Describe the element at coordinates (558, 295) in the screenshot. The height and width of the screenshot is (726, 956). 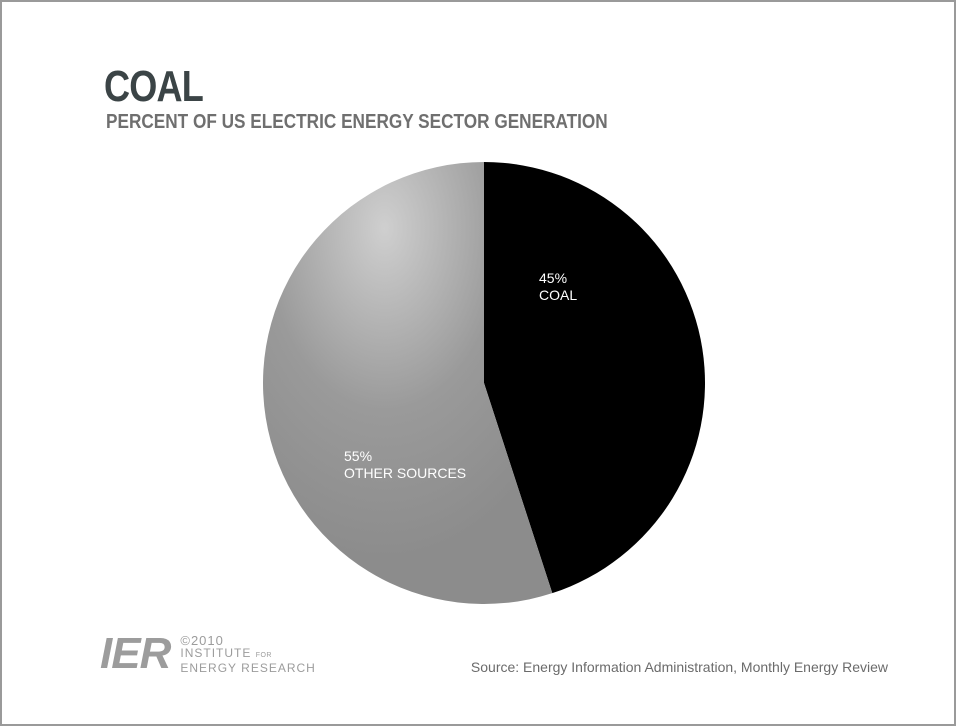
I see `pie-slice-category-label: COAL` at that location.